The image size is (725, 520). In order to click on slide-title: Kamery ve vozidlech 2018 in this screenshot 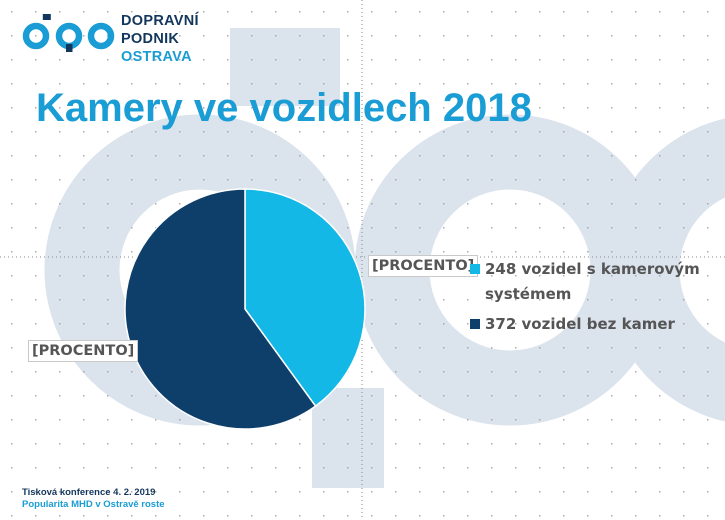, I will do `click(284, 108)`.